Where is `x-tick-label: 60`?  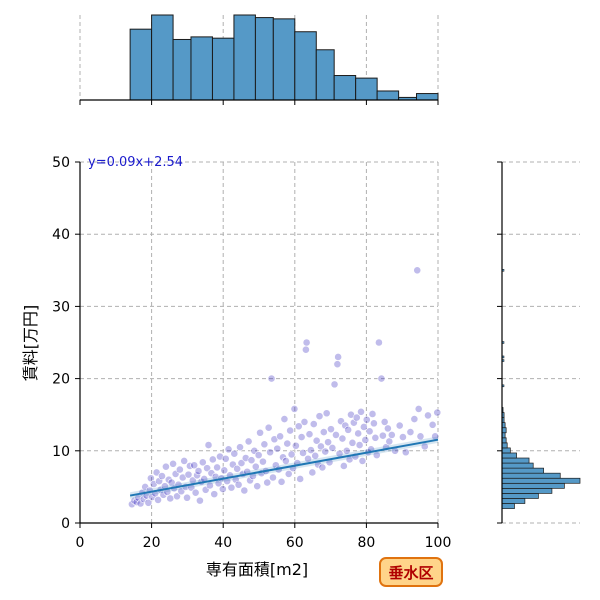 x-tick-label: 60 is located at coordinates (295, 543).